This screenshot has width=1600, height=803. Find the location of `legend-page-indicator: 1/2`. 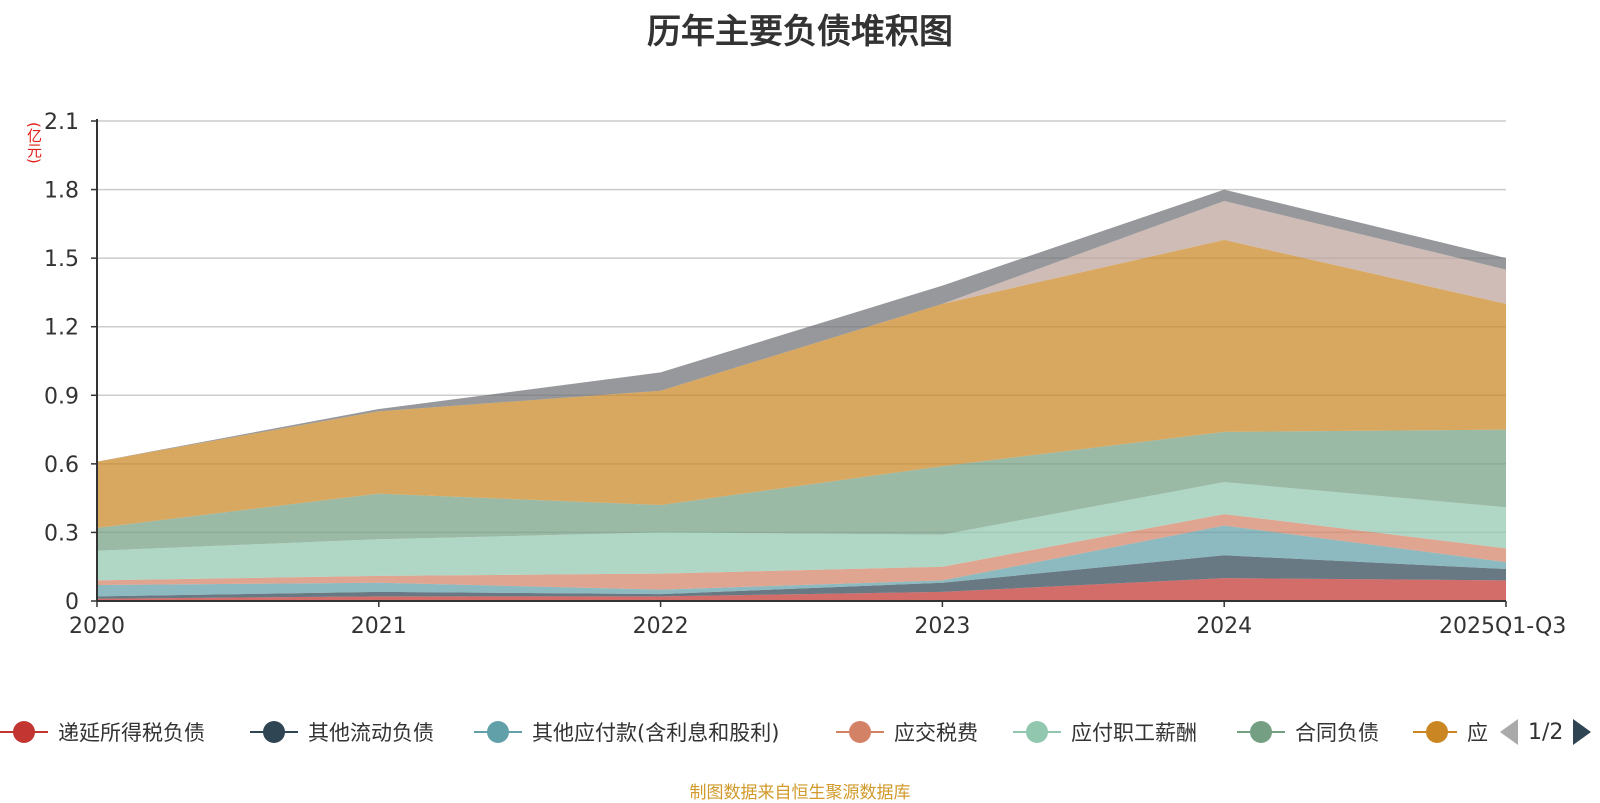

legend-page-indicator: 1/2 is located at coordinates (1546, 732).